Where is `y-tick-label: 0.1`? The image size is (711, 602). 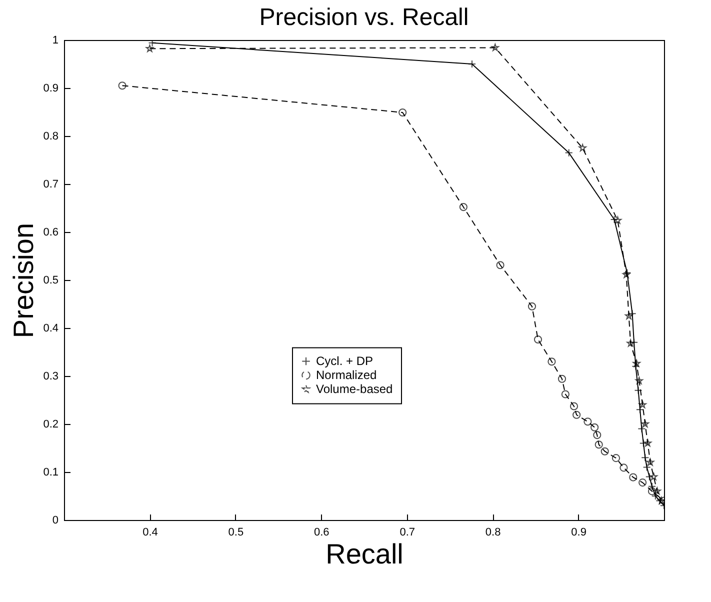 y-tick-label: 0.1 is located at coordinates (50, 472).